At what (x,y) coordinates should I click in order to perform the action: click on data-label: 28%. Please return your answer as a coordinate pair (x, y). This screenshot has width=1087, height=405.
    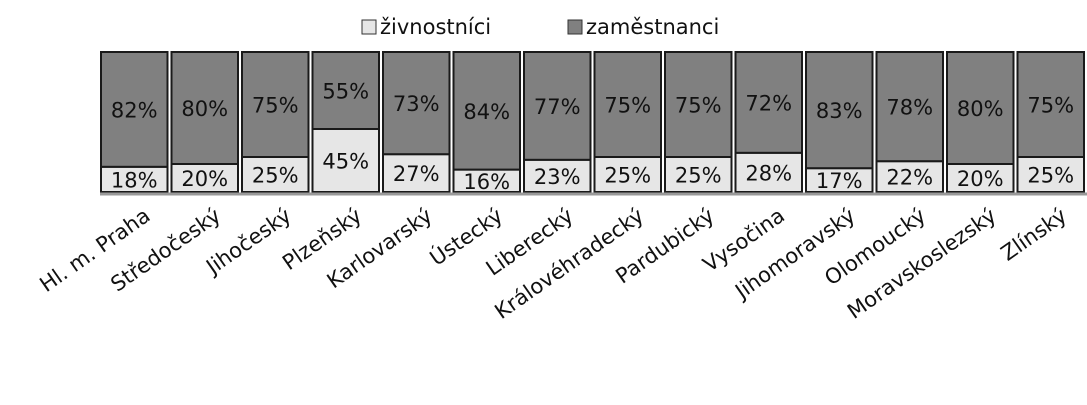
    Looking at the image, I should click on (768, 173).